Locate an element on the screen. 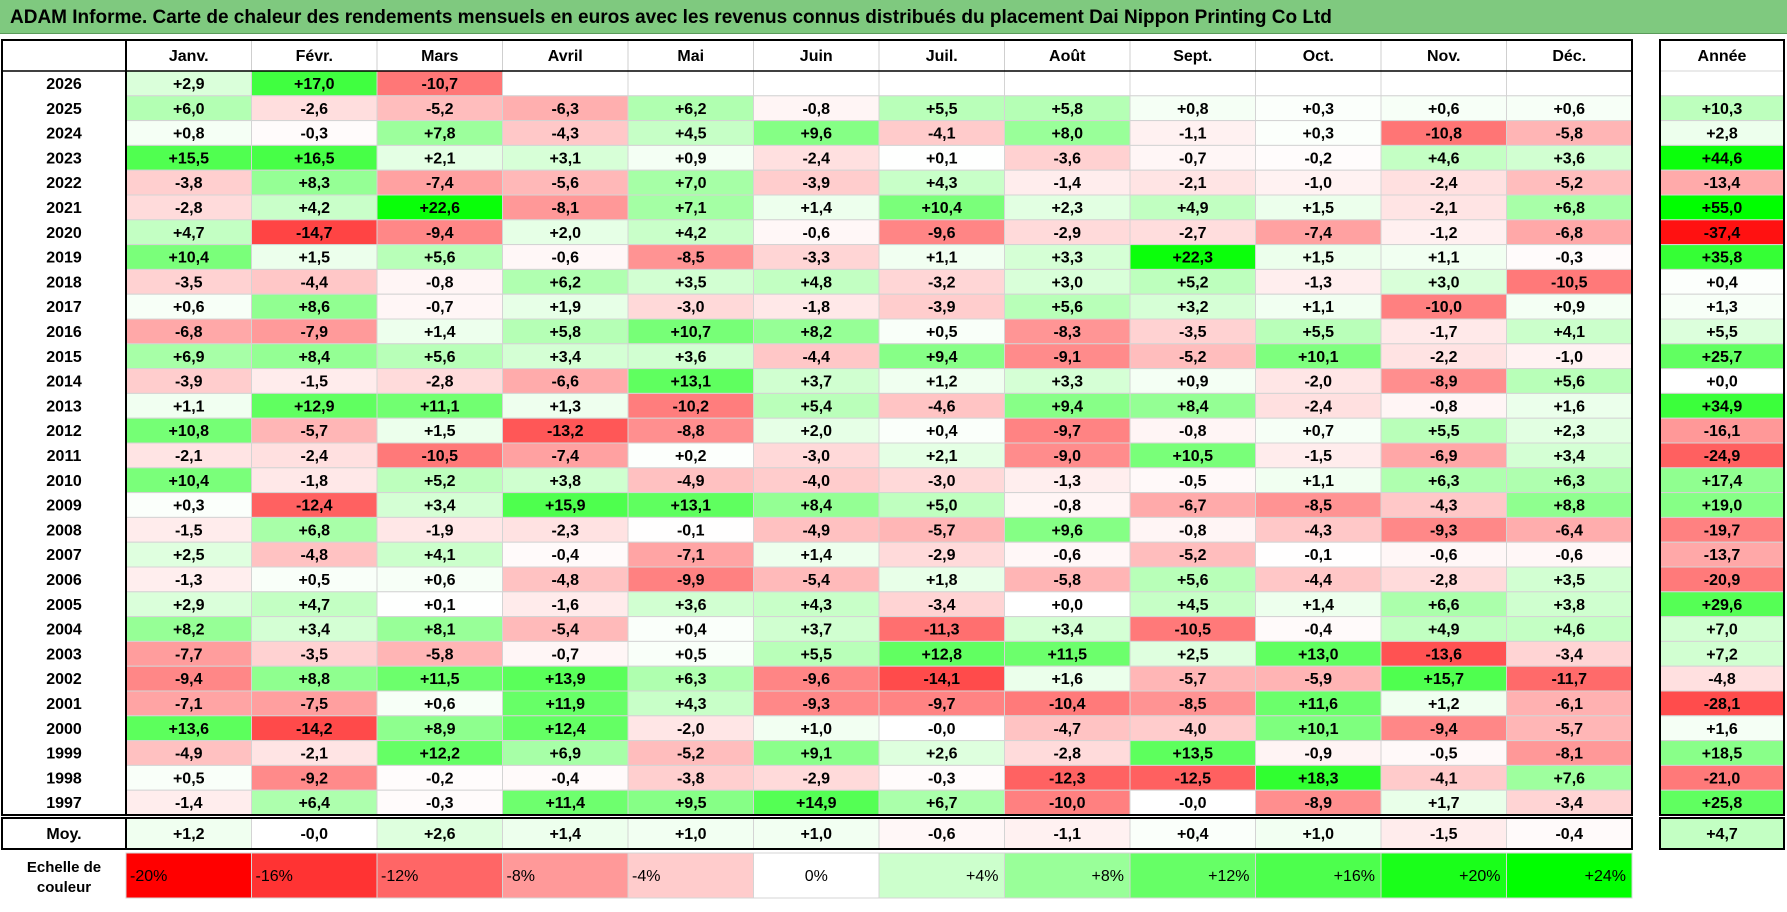 The image size is (1787, 912). cell-value: +15,9 is located at coordinates (565, 506).